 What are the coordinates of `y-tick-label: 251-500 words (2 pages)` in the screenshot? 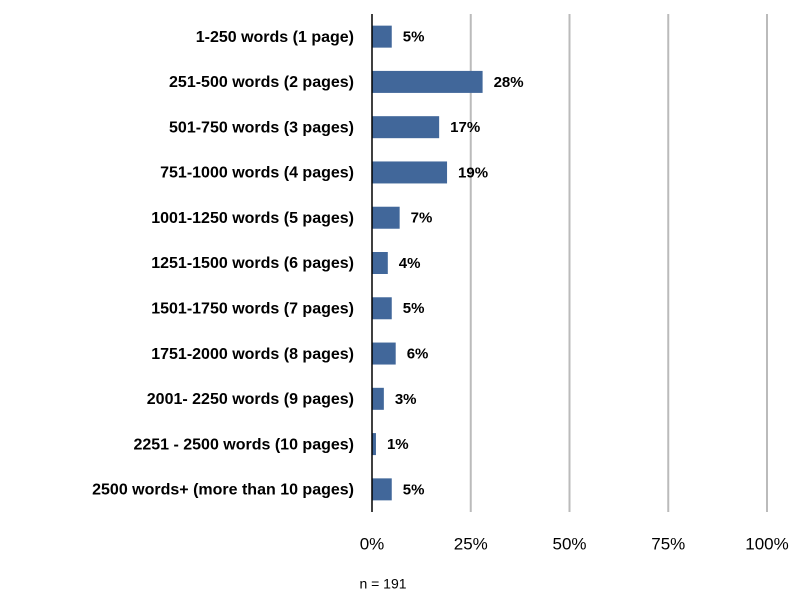 It's located at (261, 82).